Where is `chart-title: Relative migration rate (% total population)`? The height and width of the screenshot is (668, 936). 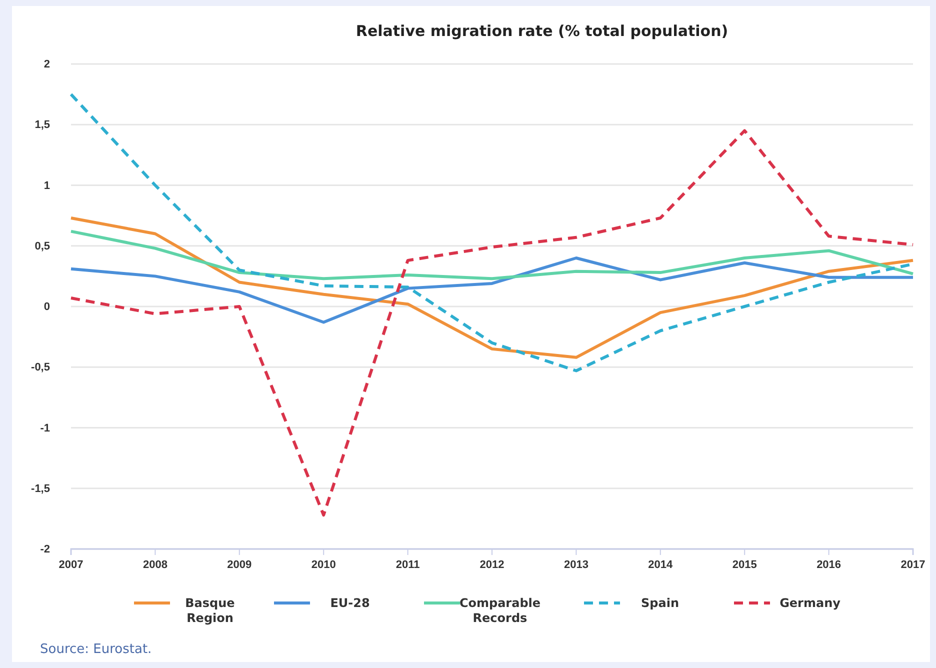 chart-title: Relative migration rate (% total population) is located at coordinates (542, 31).